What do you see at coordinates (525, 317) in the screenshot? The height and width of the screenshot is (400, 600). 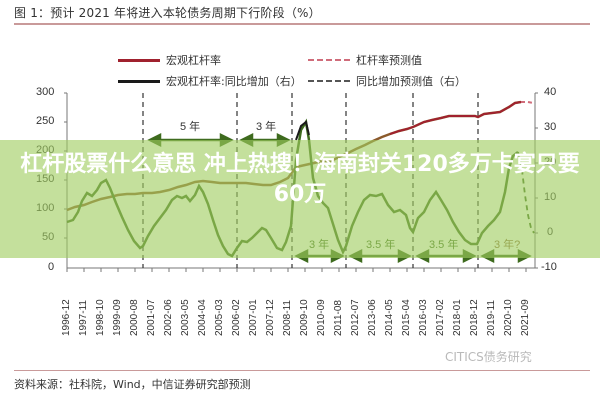 I see `x-tick: 2021-09` at bounding box center [525, 317].